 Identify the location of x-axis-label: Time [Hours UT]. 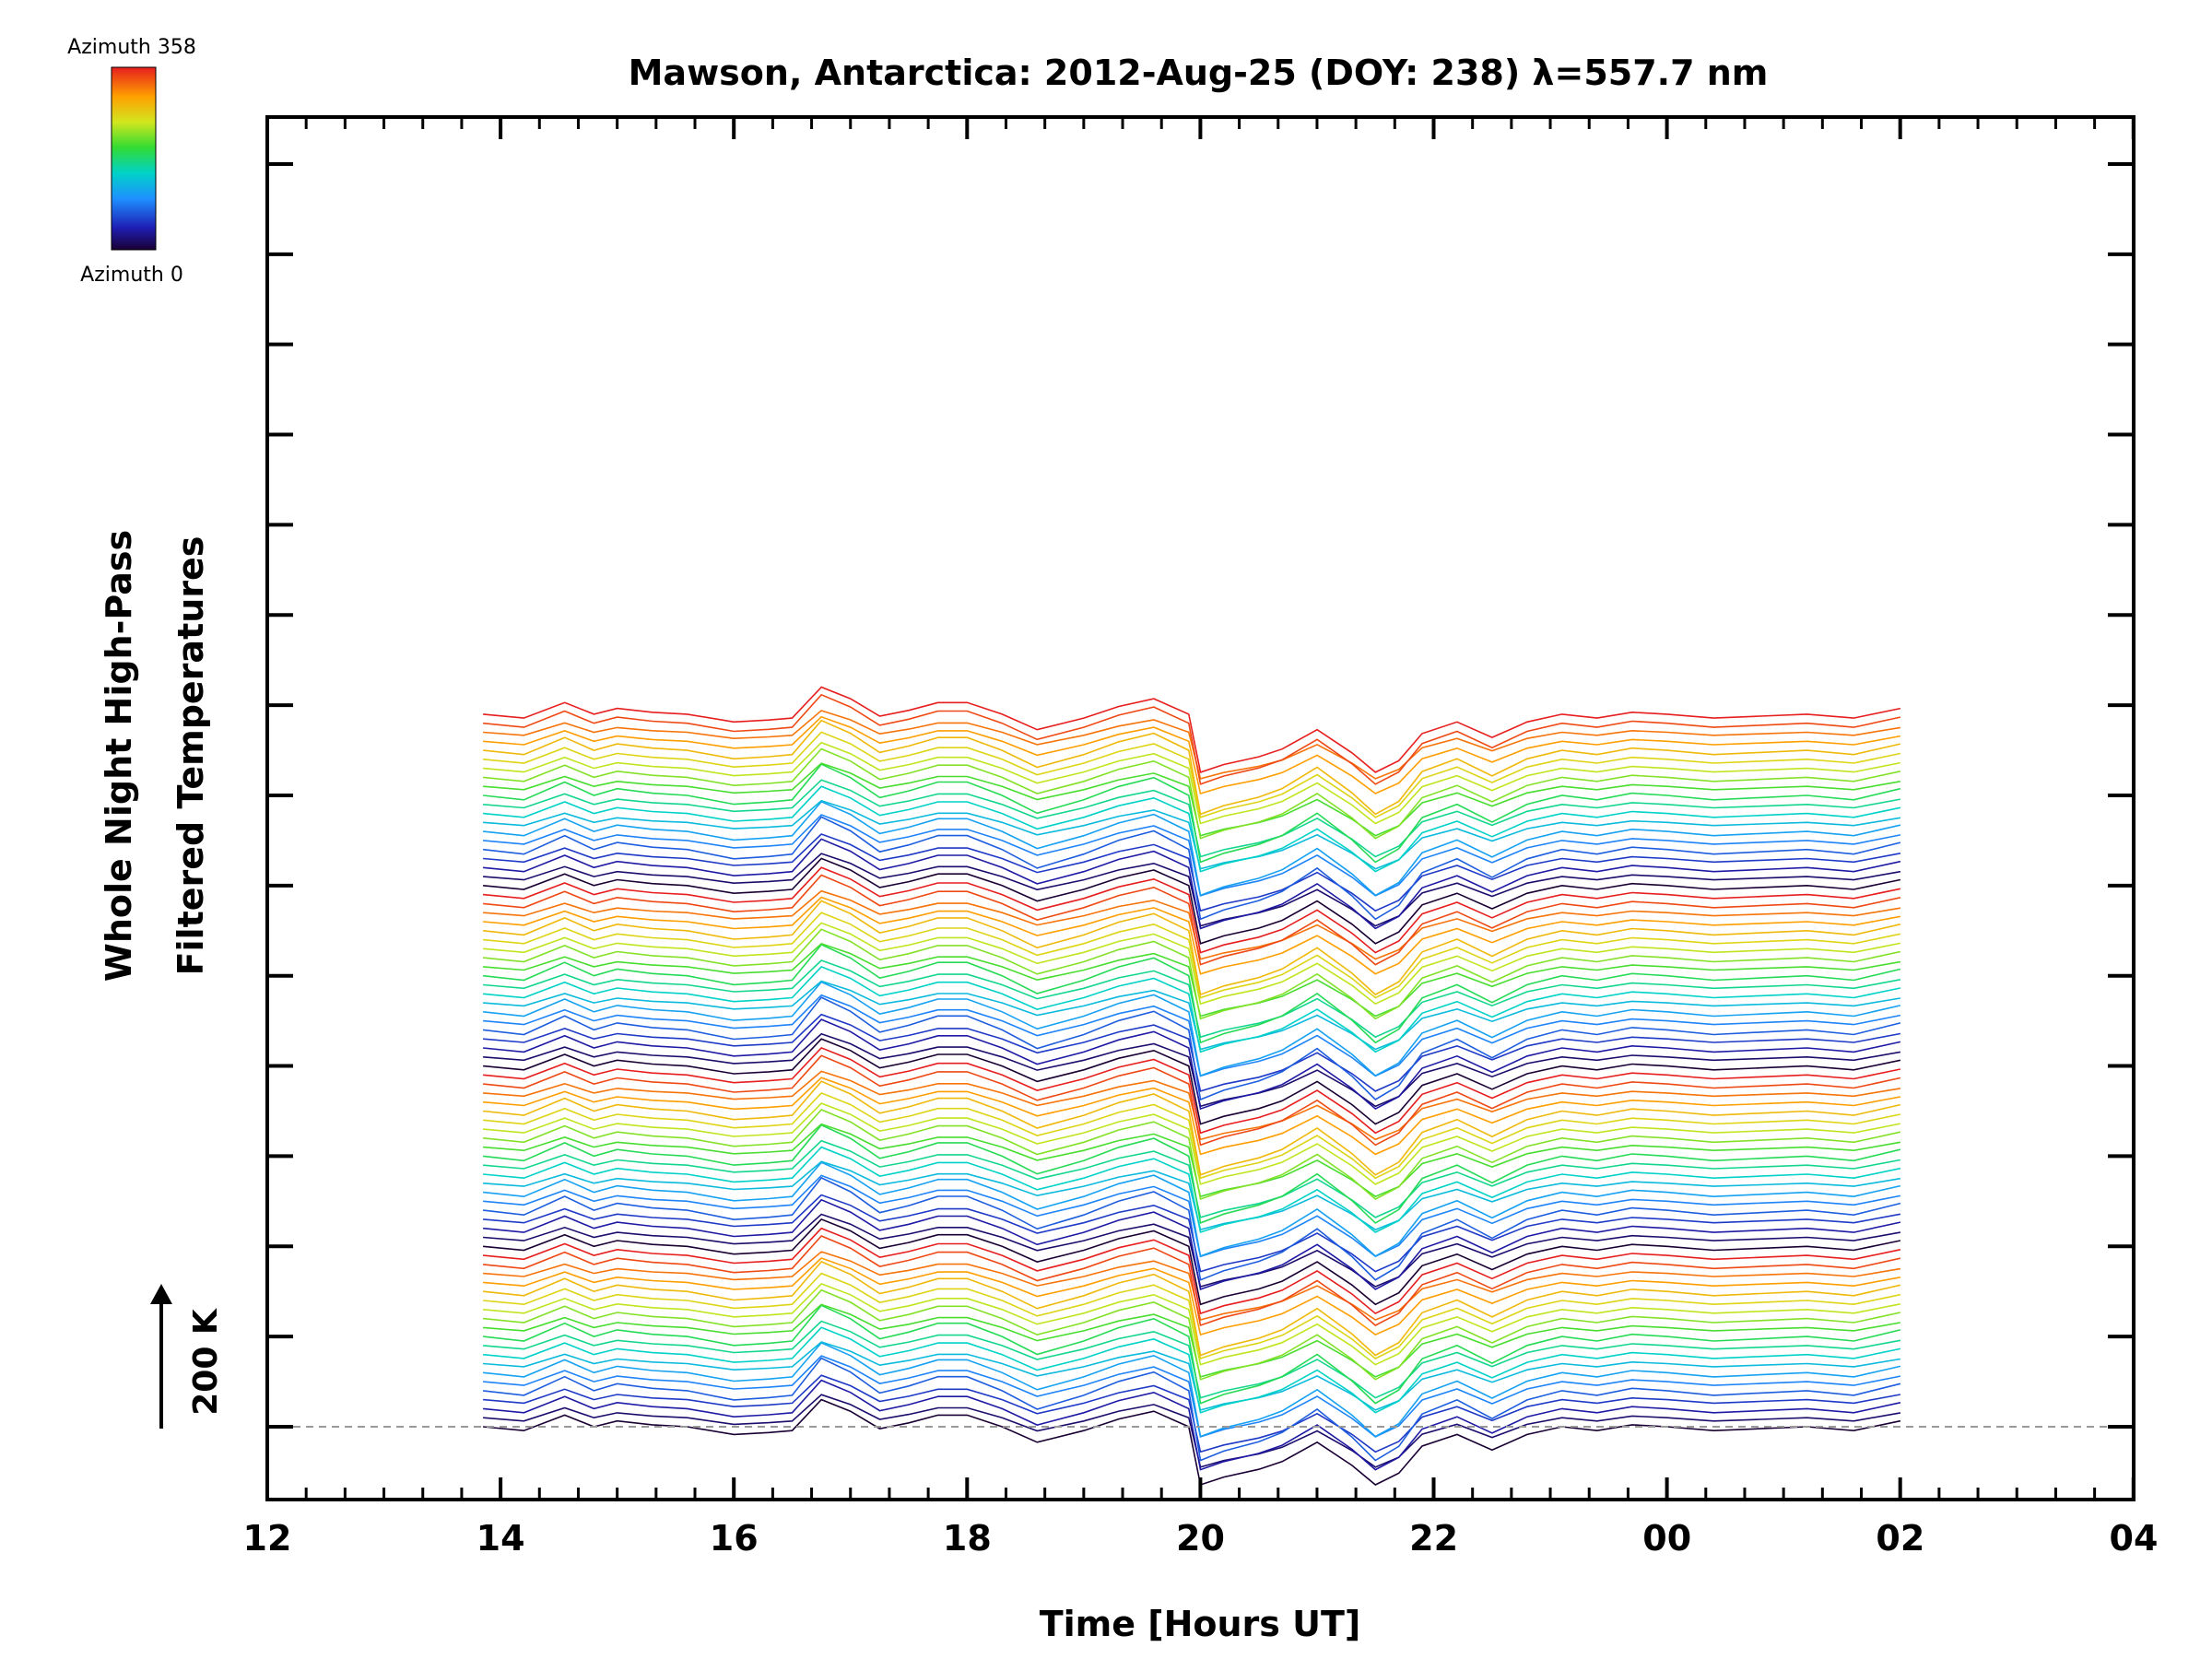
(1200, 1624).